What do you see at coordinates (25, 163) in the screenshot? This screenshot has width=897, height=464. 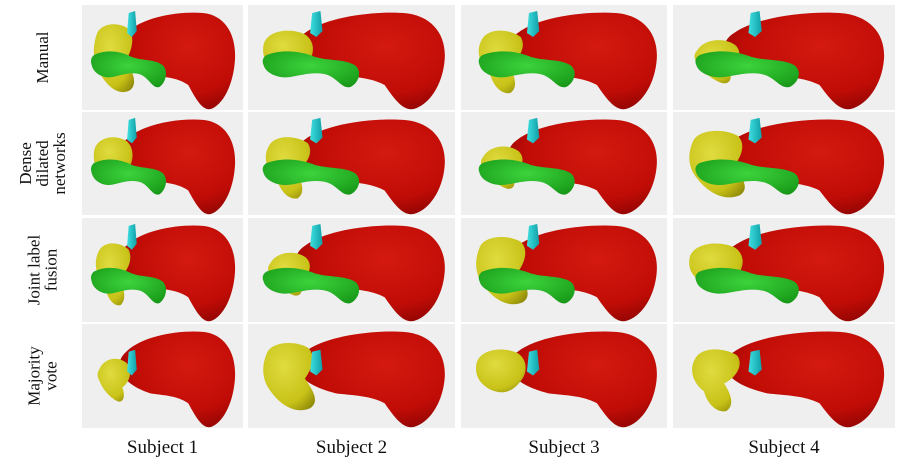 I see `row-label: Dense` at bounding box center [25, 163].